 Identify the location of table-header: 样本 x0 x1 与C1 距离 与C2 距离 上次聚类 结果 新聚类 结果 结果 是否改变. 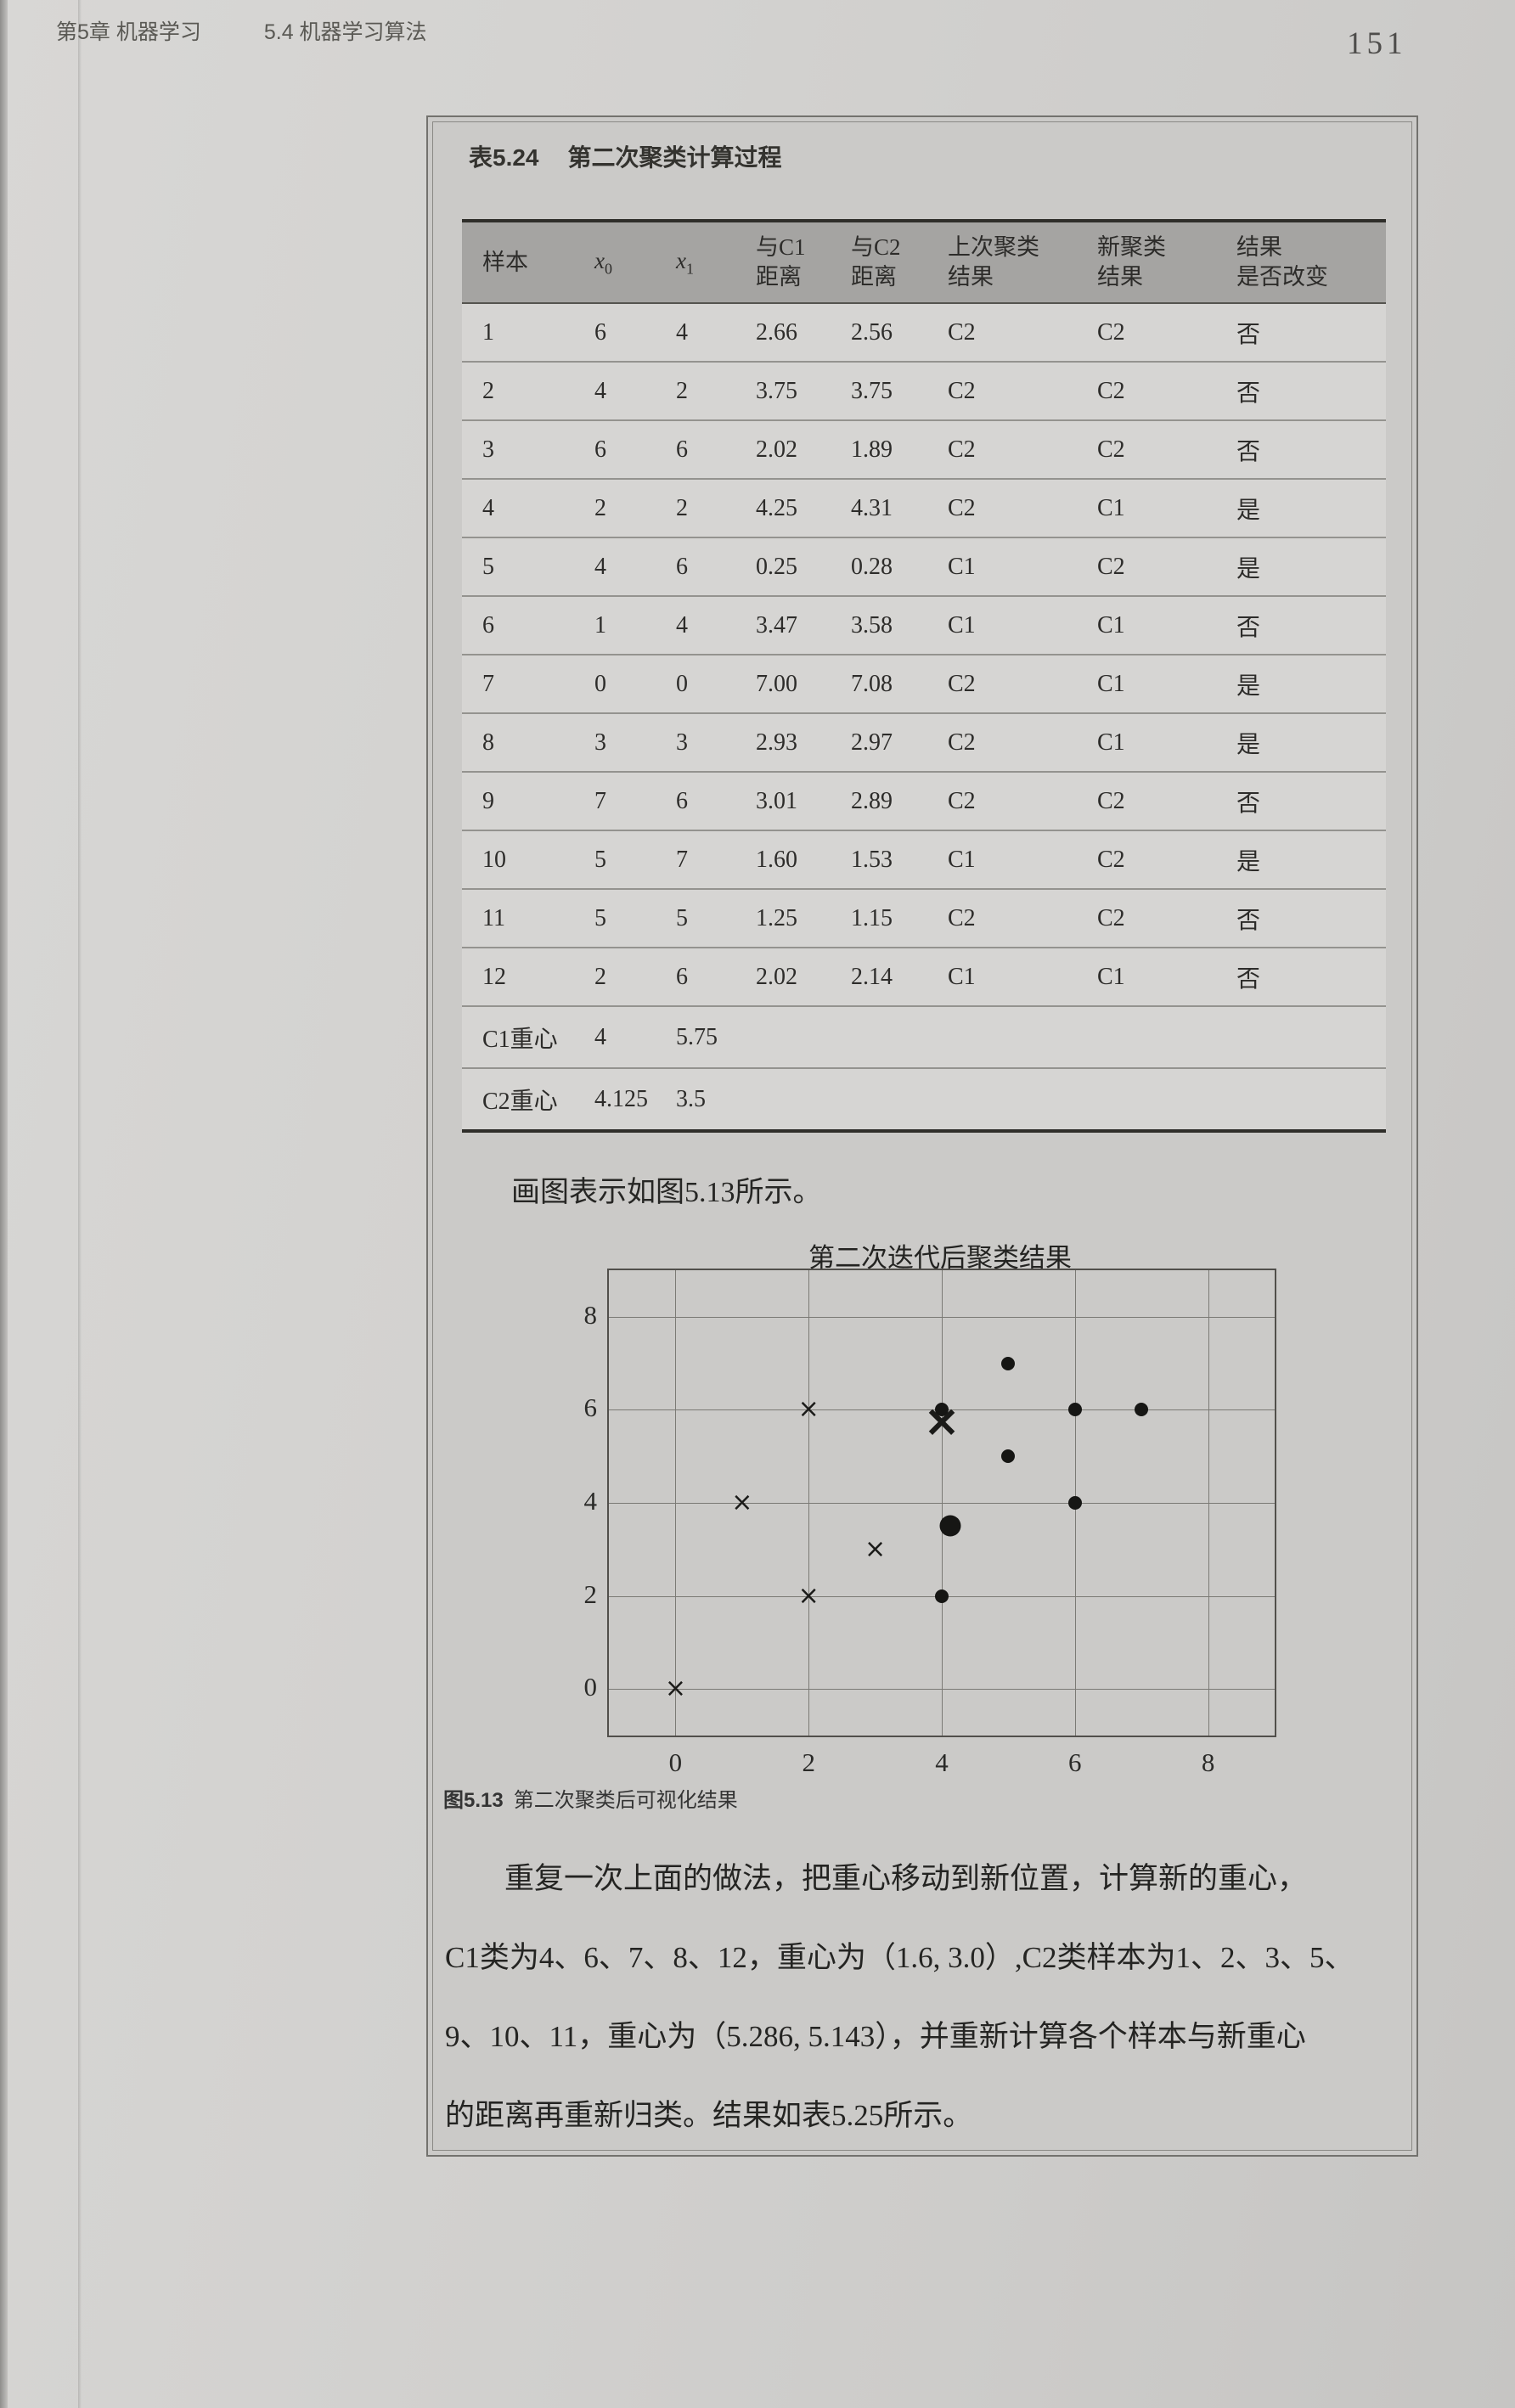
(924, 263).